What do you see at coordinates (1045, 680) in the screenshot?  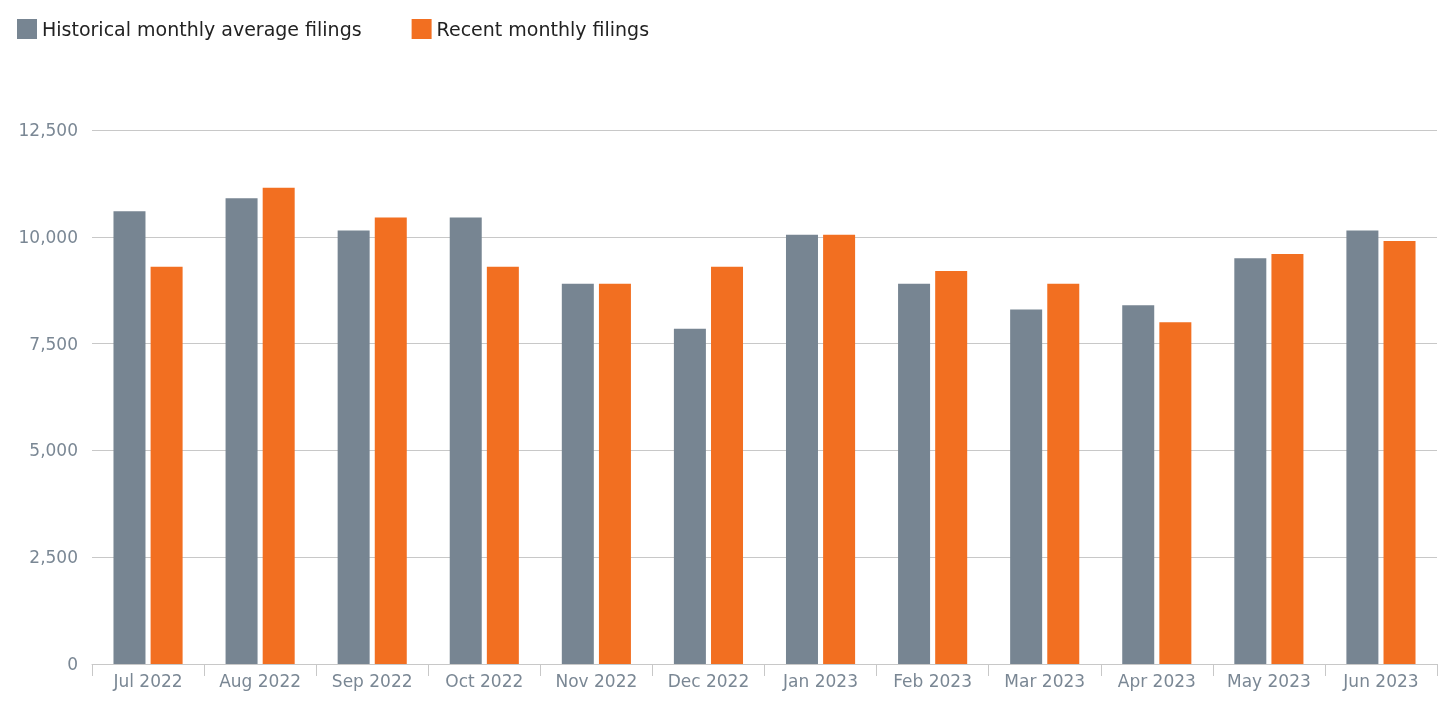 I see `x-tick-label: Mar 2023` at bounding box center [1045, 680].